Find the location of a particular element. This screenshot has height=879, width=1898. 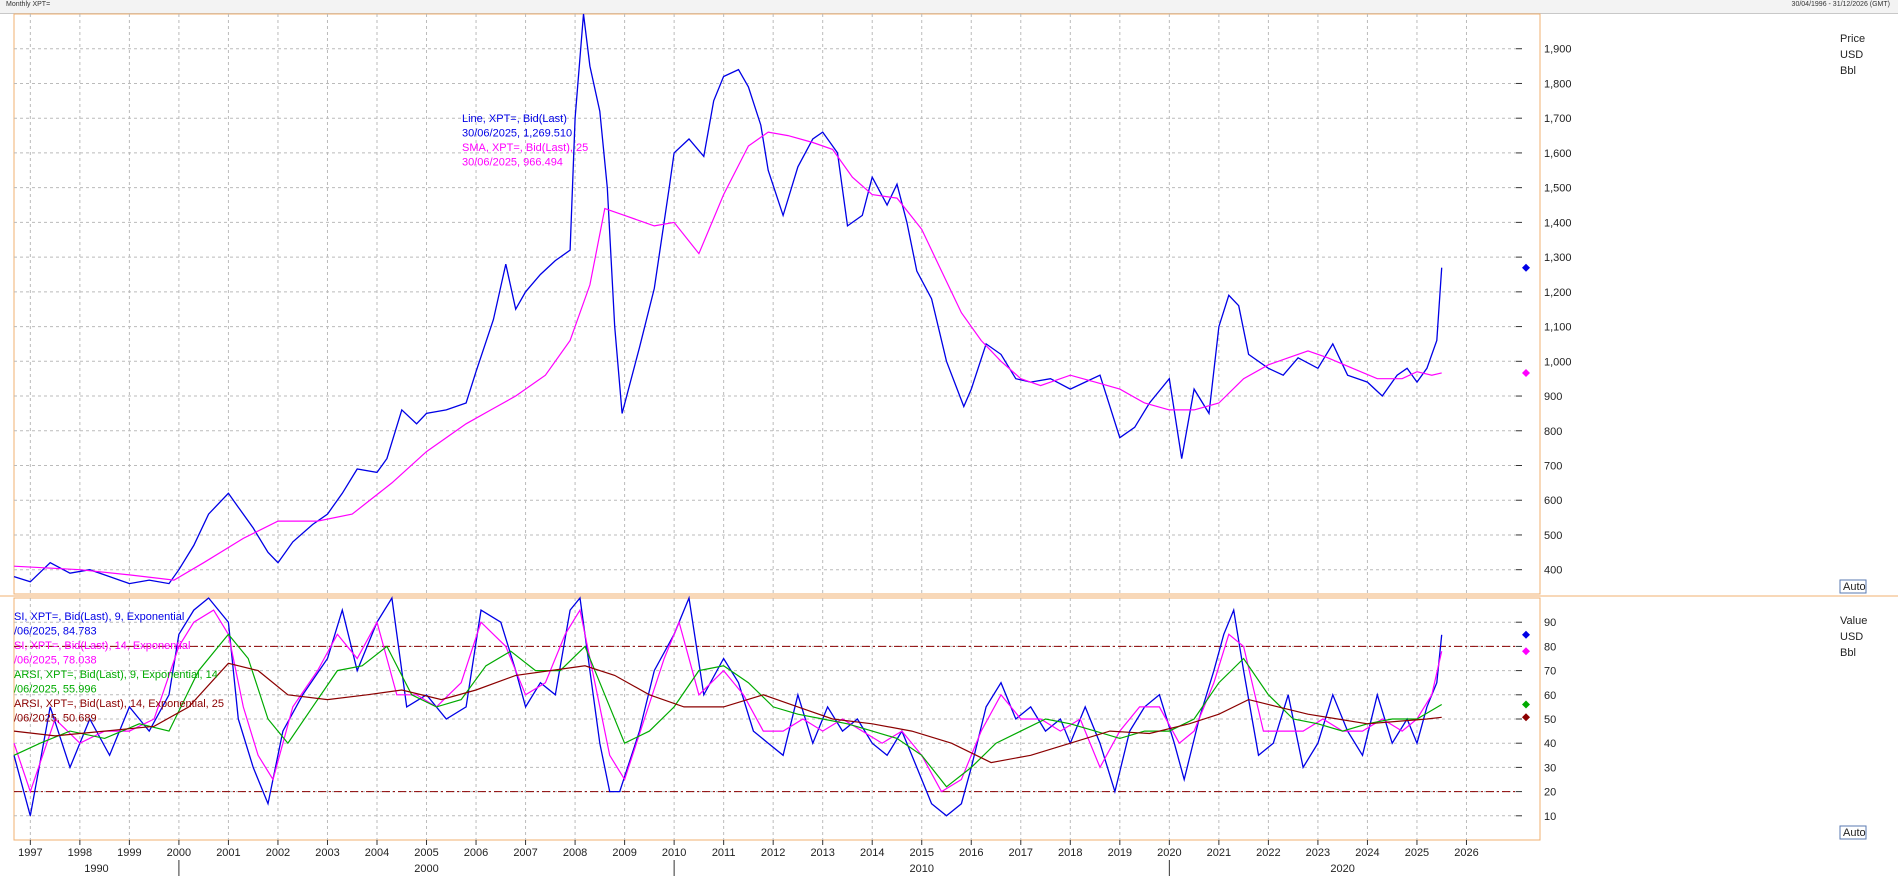

x-tick-label: 2017 is located at coordinates (1021, 853).